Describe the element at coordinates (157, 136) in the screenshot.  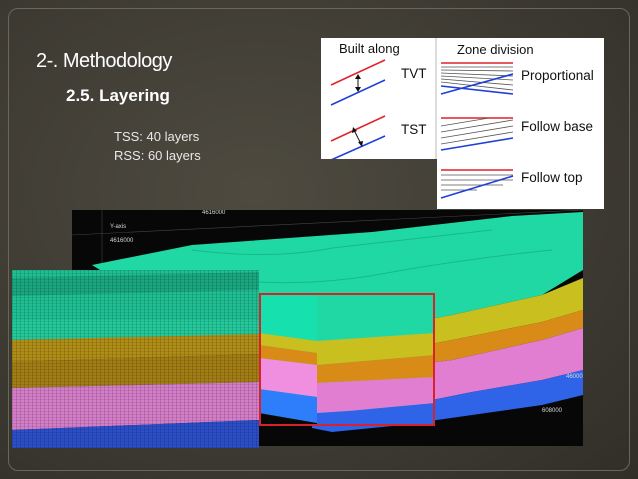
I see `tss-layers-text: TSS: 40 layers` at that location.